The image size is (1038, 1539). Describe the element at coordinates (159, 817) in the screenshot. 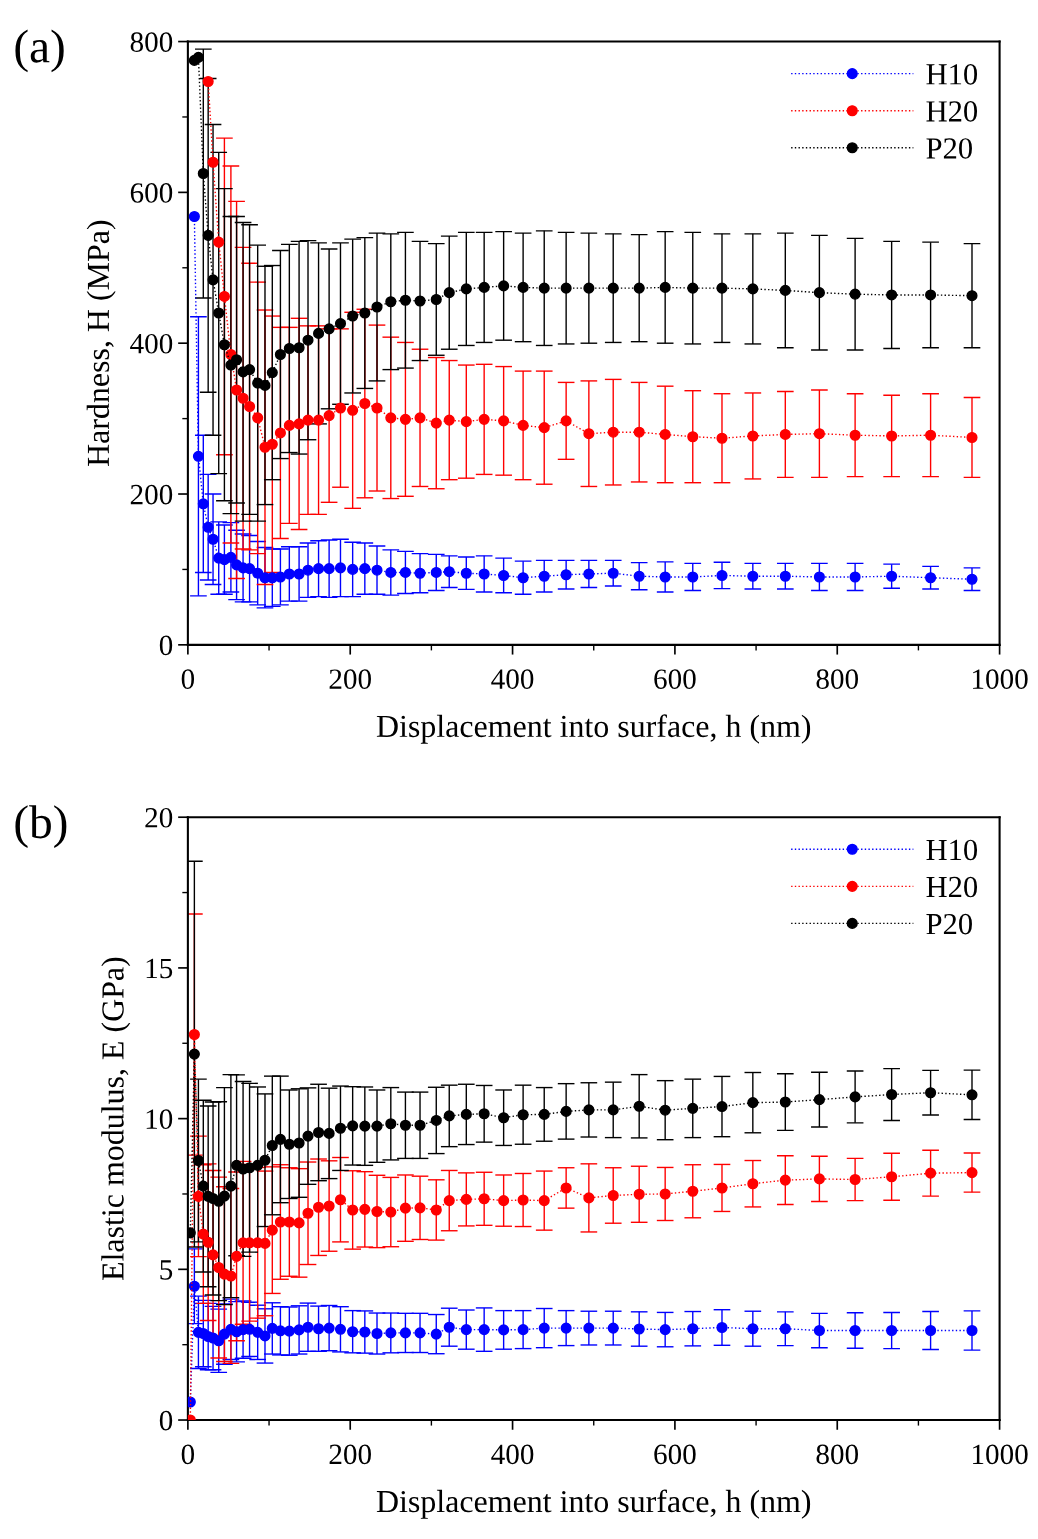

I see `y-tick-label: 20` at that location.